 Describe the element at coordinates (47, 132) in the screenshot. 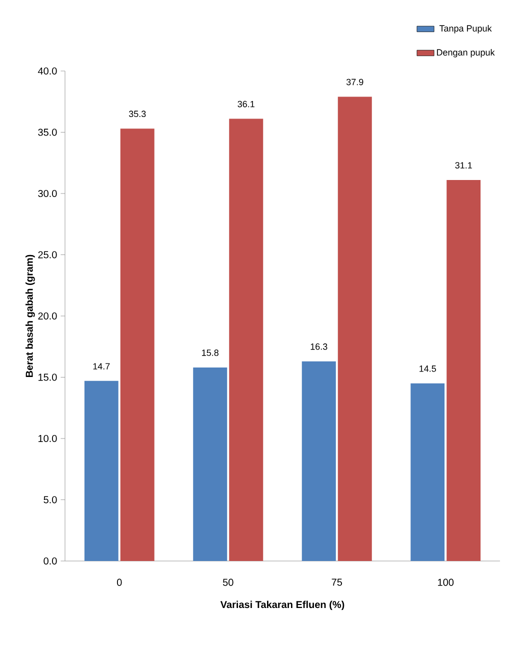

I see `y-tick-label: 35.0` at that location.